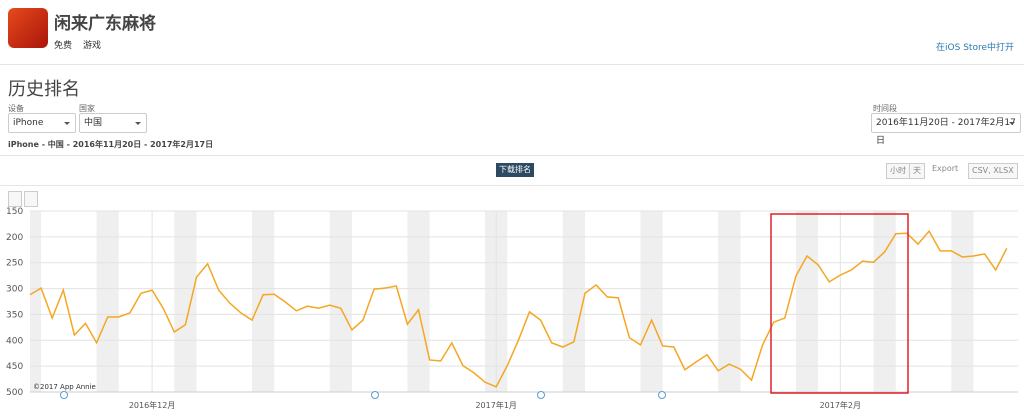  What do you see at coordinates (917, 171) in the screenshot?
I see `day-button: 天` at bounding box center [917, 171].